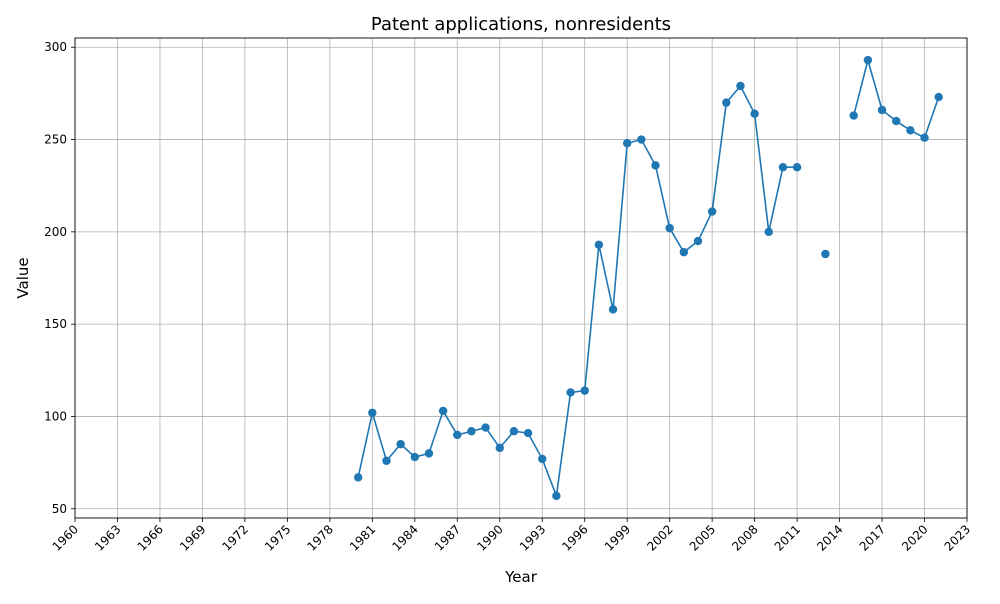 This screenshot has width=1000, height=604. Describe the element at coordinates (659, 537) in the screenshot. I see `x-tick-label: 2002` at that location.